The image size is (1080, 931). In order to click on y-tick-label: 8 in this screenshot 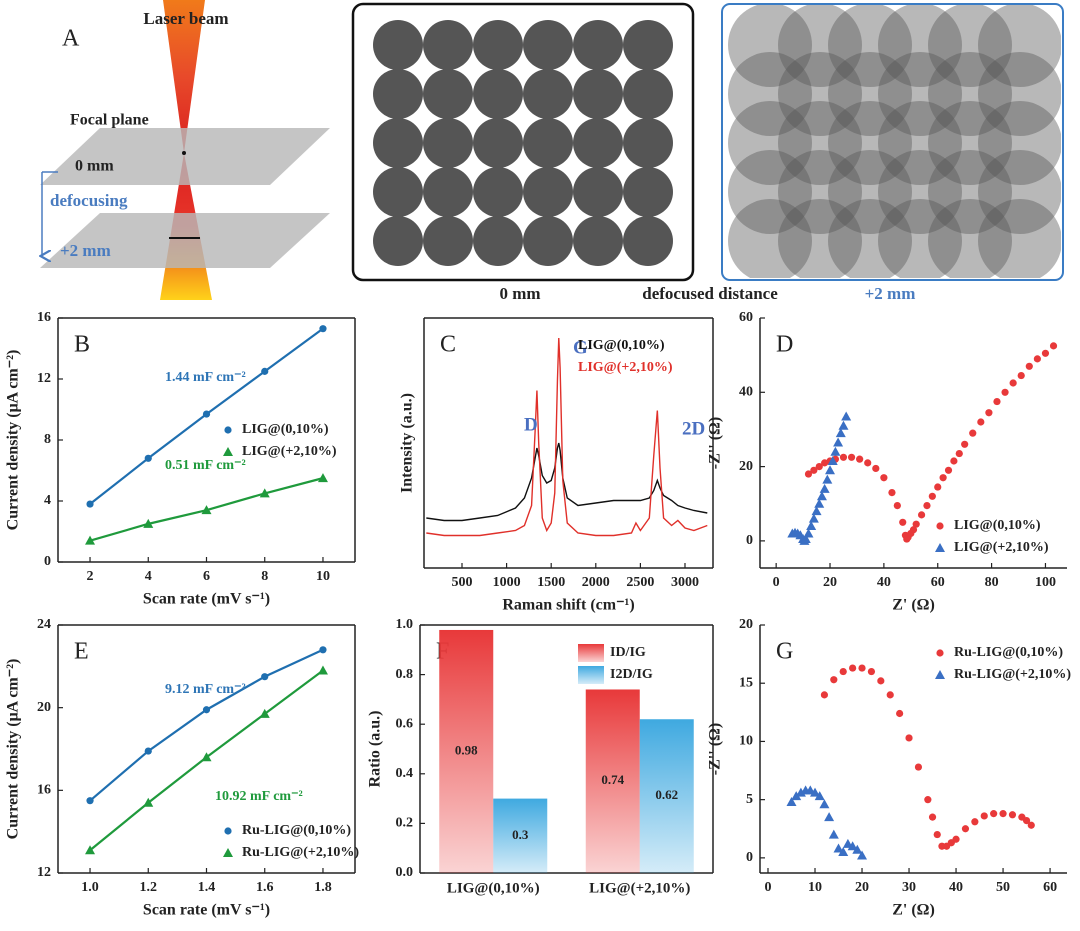, I will do `click(47, 439)`.